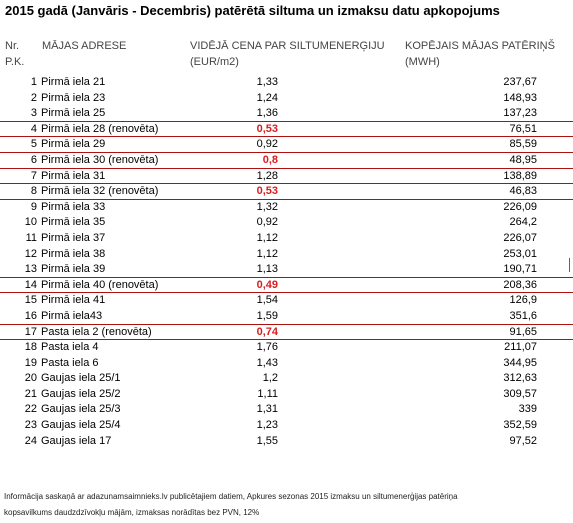  What do you see at coordinates (523, 300) in the screenshot?
I see `row-total: 126,9` at bounding box center [523, 300].